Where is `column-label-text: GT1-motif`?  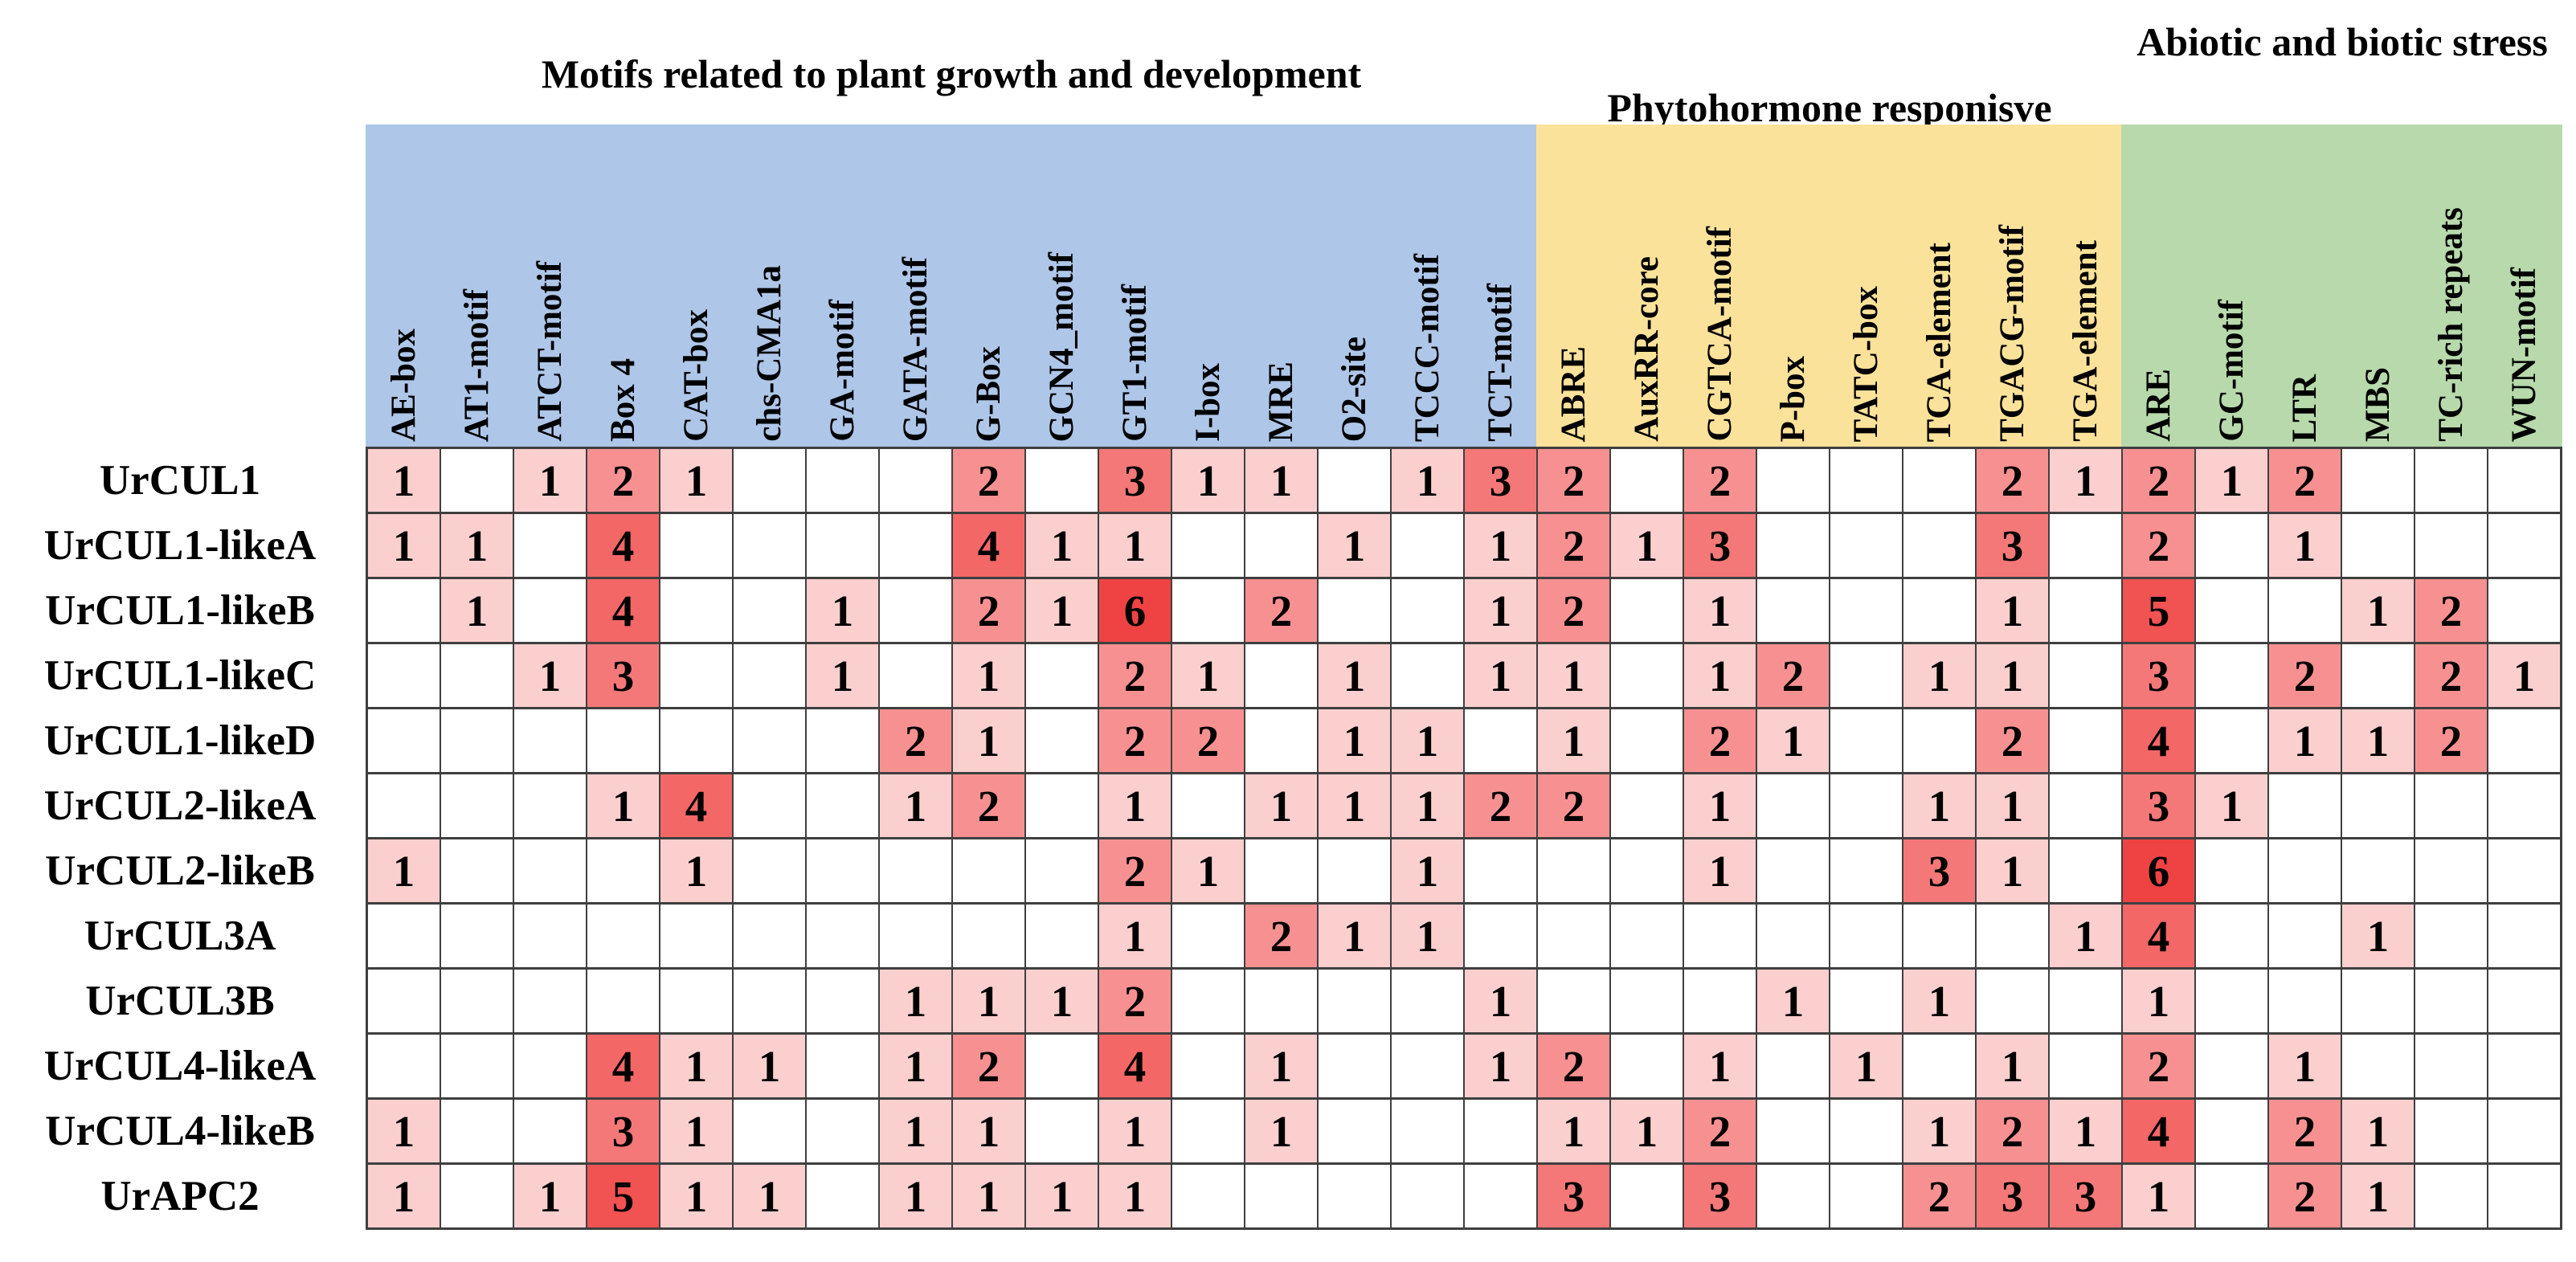 column-label-text: GT1-motif is located at coordinates (1135, 363).